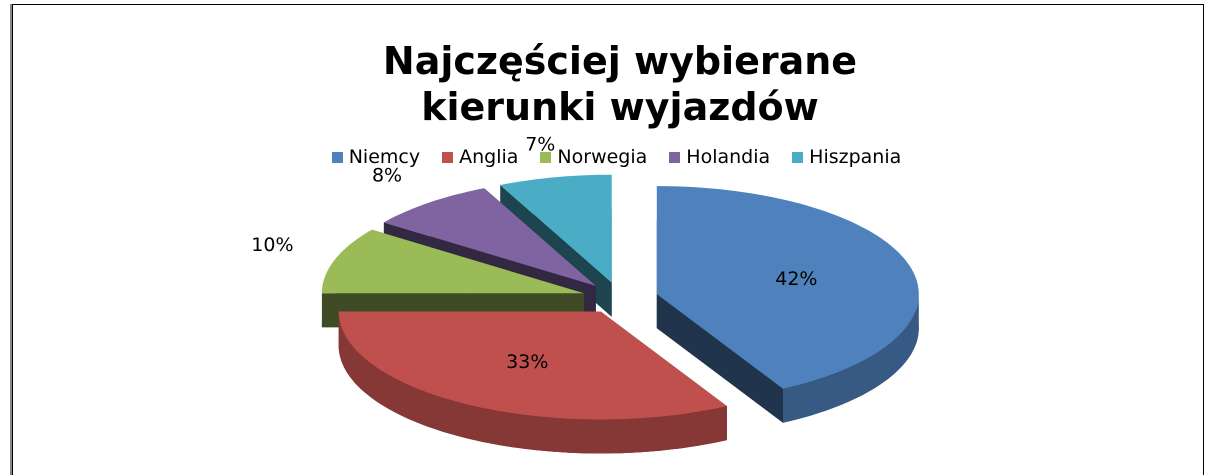 This screenshot has width=1213, height=475. I want to click on data-label: 7%, so click(540, 144).